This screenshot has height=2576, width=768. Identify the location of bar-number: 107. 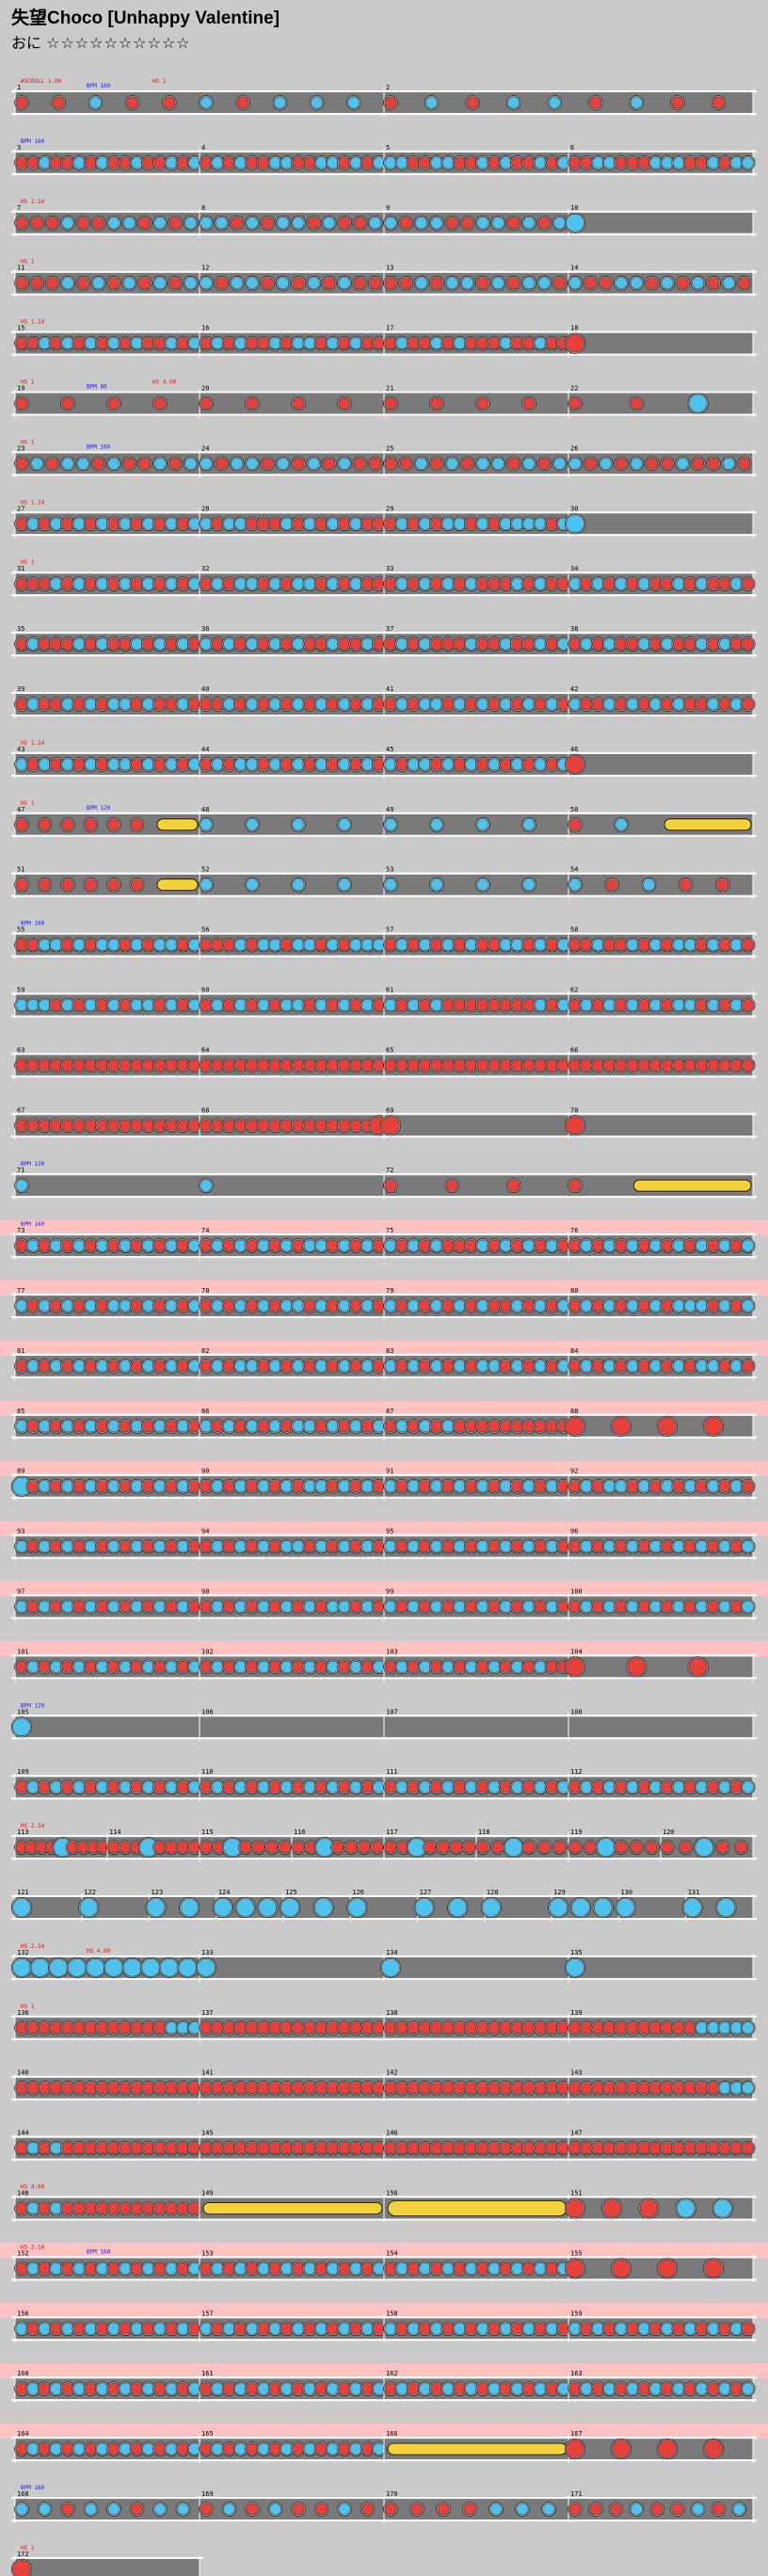
(392, 1711).